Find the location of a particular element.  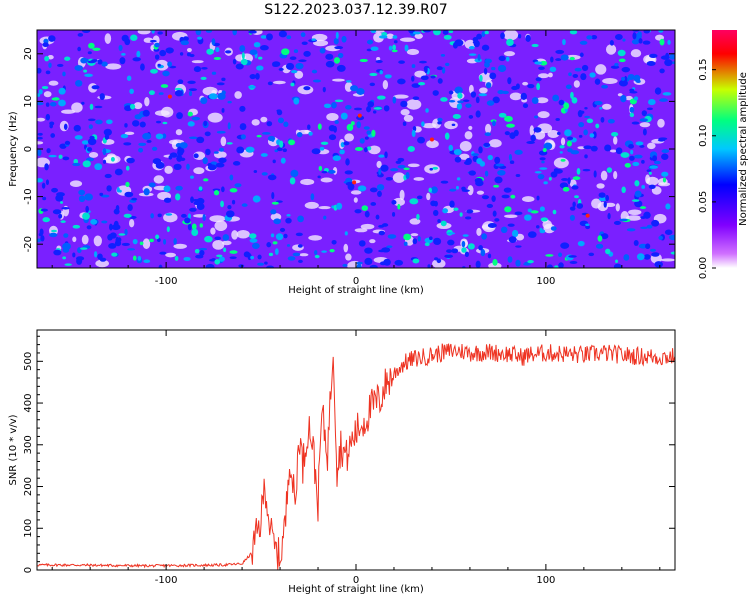

heatmap-peak-cell is located at coordinates (431, 139).